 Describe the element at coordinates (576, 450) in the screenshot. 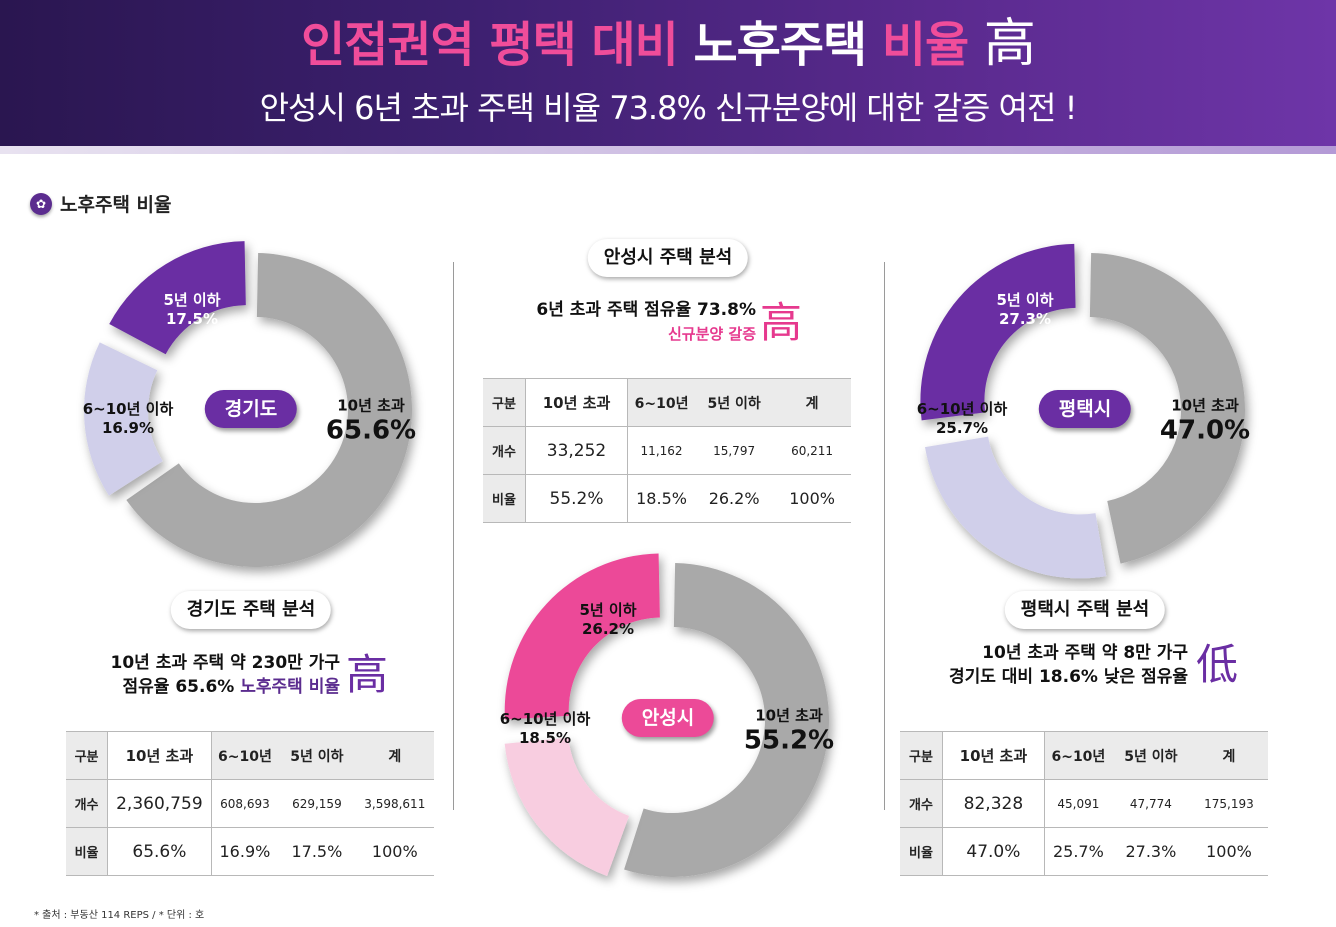

I see `table-cell: 33,252` at that location.